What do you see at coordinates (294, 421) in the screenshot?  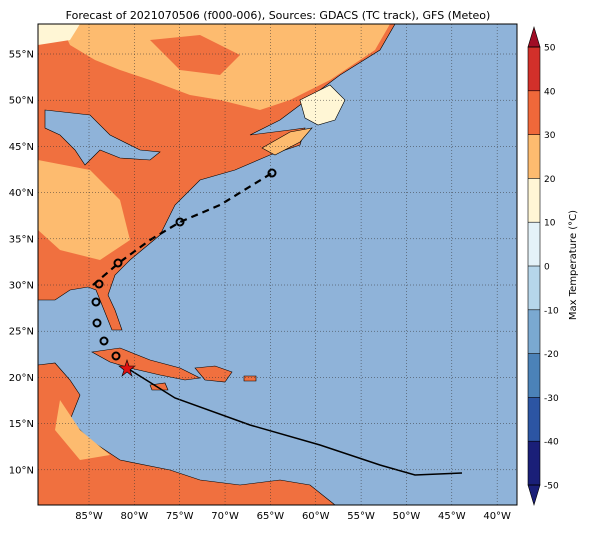 I see `past-track` at bounding box center [294, 421].